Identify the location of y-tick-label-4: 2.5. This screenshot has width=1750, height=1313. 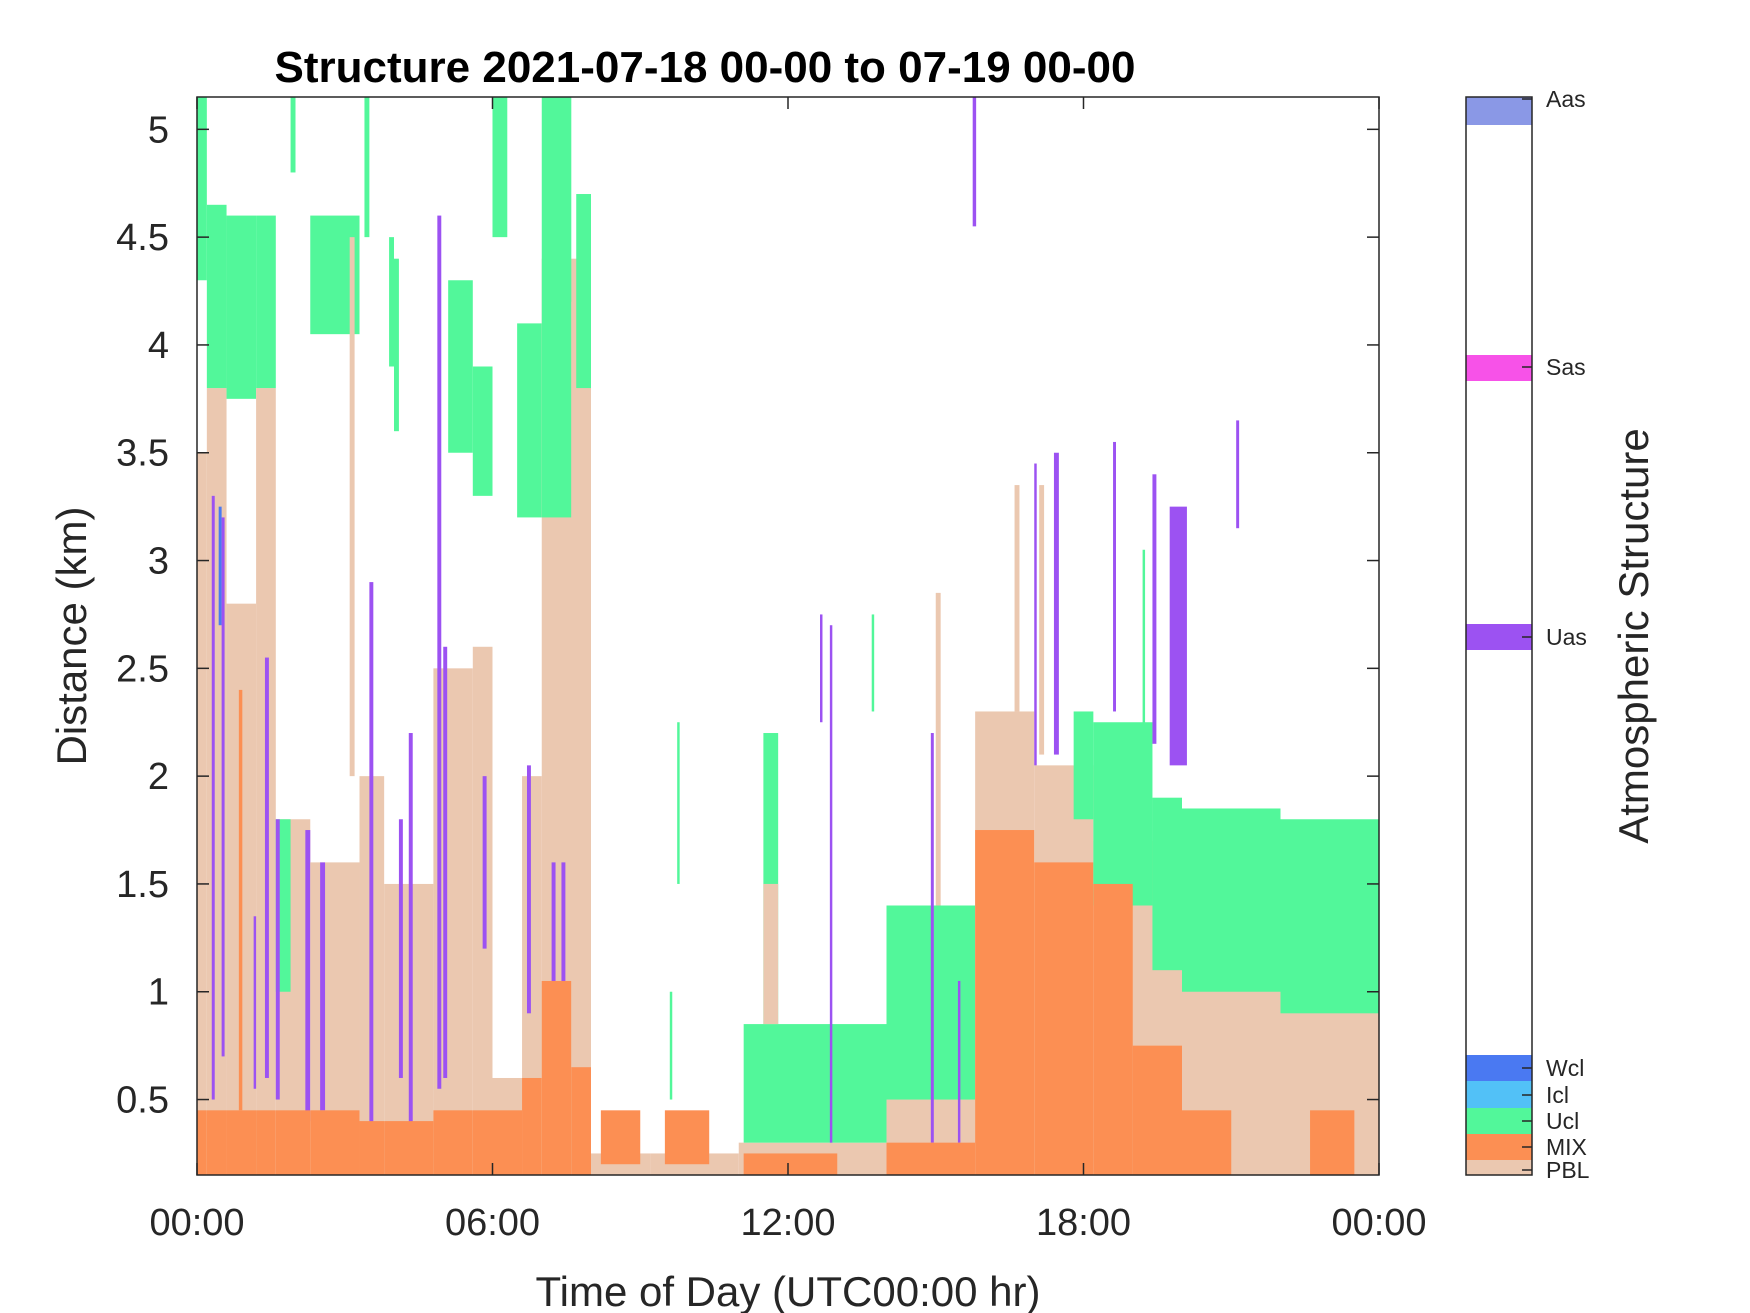
(142, 669).